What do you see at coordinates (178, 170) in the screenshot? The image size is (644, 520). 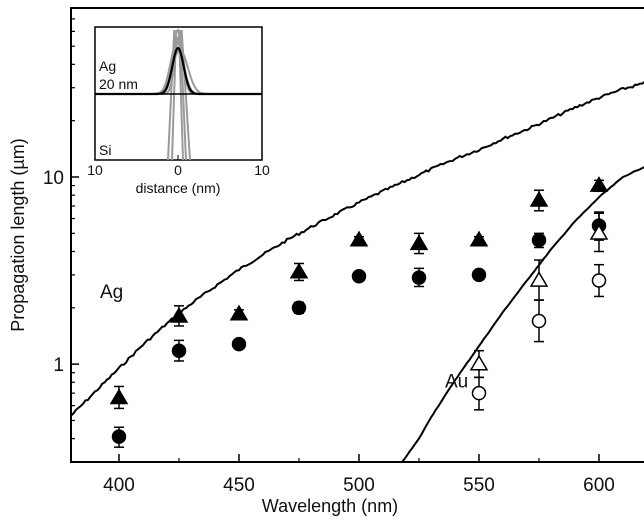 I see `inset-x-tick-label: 0` at bounding box center [178, 170].